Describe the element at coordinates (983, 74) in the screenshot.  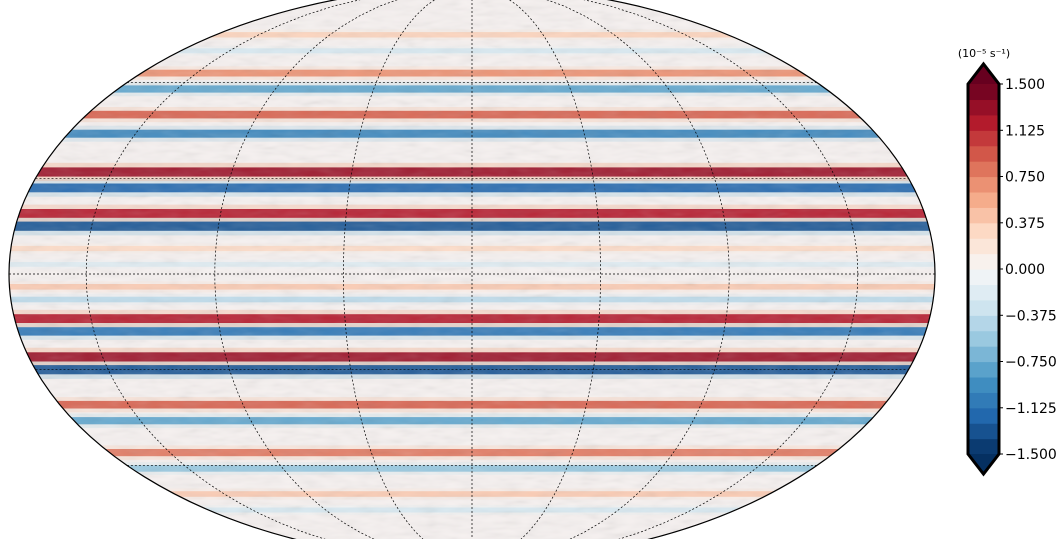
I see `colorbar-extend-max` at that location.